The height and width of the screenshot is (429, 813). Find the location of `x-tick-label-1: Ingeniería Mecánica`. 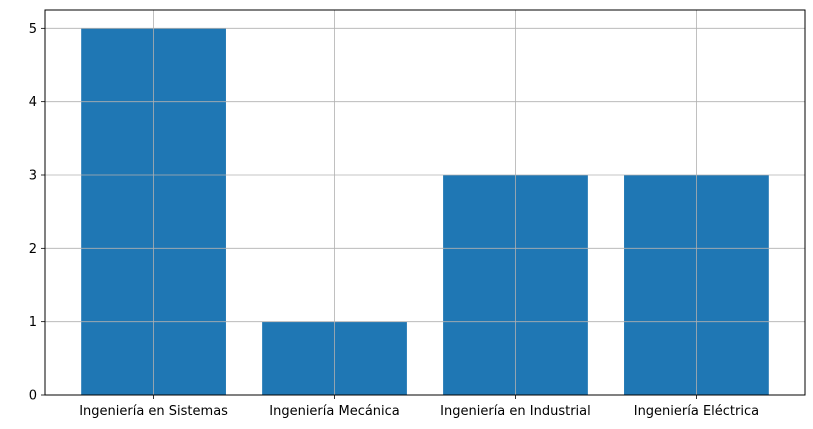

x-tick-label-1: Ingeniería Mecánica is located at coordinates (334, 411).